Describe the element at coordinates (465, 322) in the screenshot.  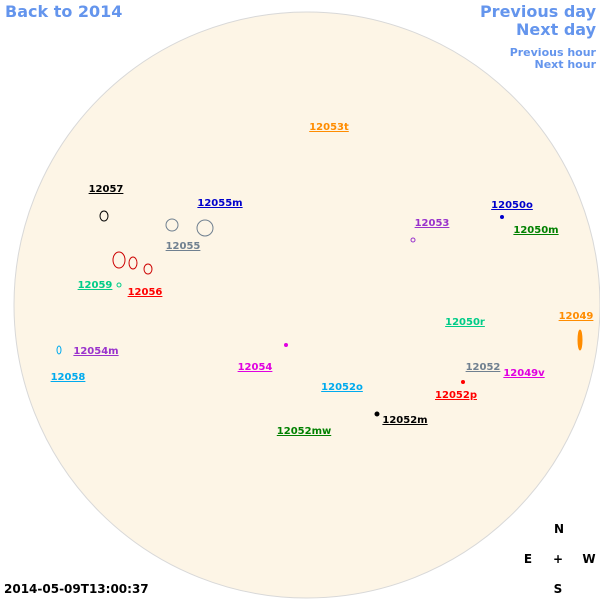
I see `region-label: 12050r` at that location.